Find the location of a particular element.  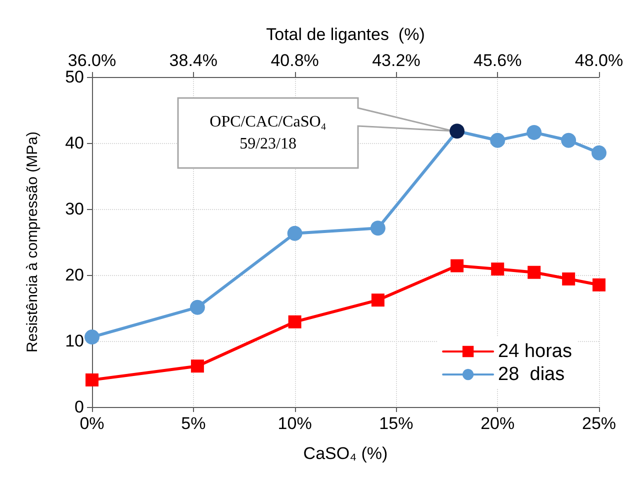

y-tick-label: 40 is located at coordinates (74, 143).